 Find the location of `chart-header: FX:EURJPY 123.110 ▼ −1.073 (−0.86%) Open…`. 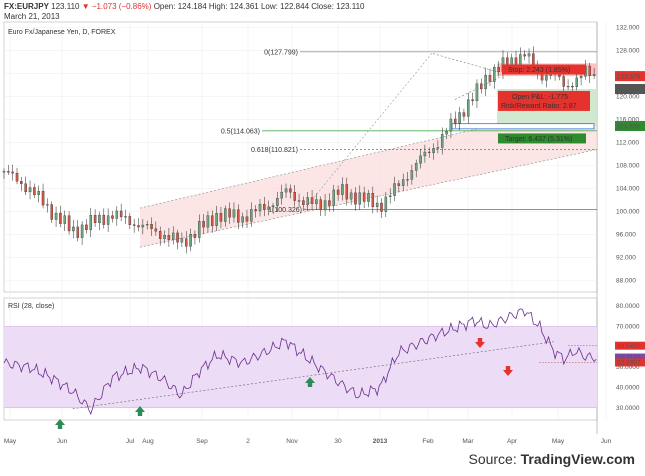

chart-header: FX:EURJPY 123.110 ▼ −1.073 (−0.86%) Open… is located at coordinates (184, 12).